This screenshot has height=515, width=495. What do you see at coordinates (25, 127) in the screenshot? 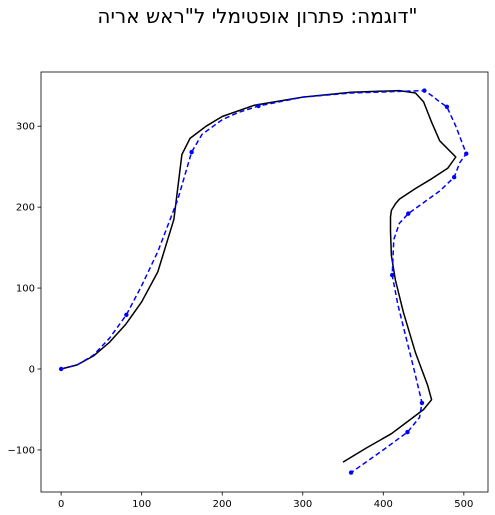
I see `y-tick-label-300: 300` at bounding box center [25, 127].